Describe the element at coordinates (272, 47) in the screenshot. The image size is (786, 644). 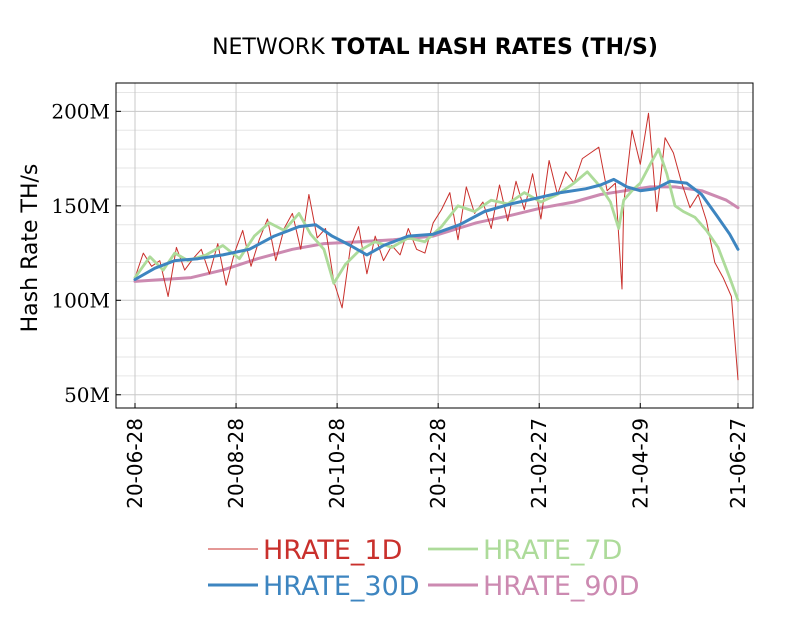
I see `chart-title-prefix: NETWORK` at that location.